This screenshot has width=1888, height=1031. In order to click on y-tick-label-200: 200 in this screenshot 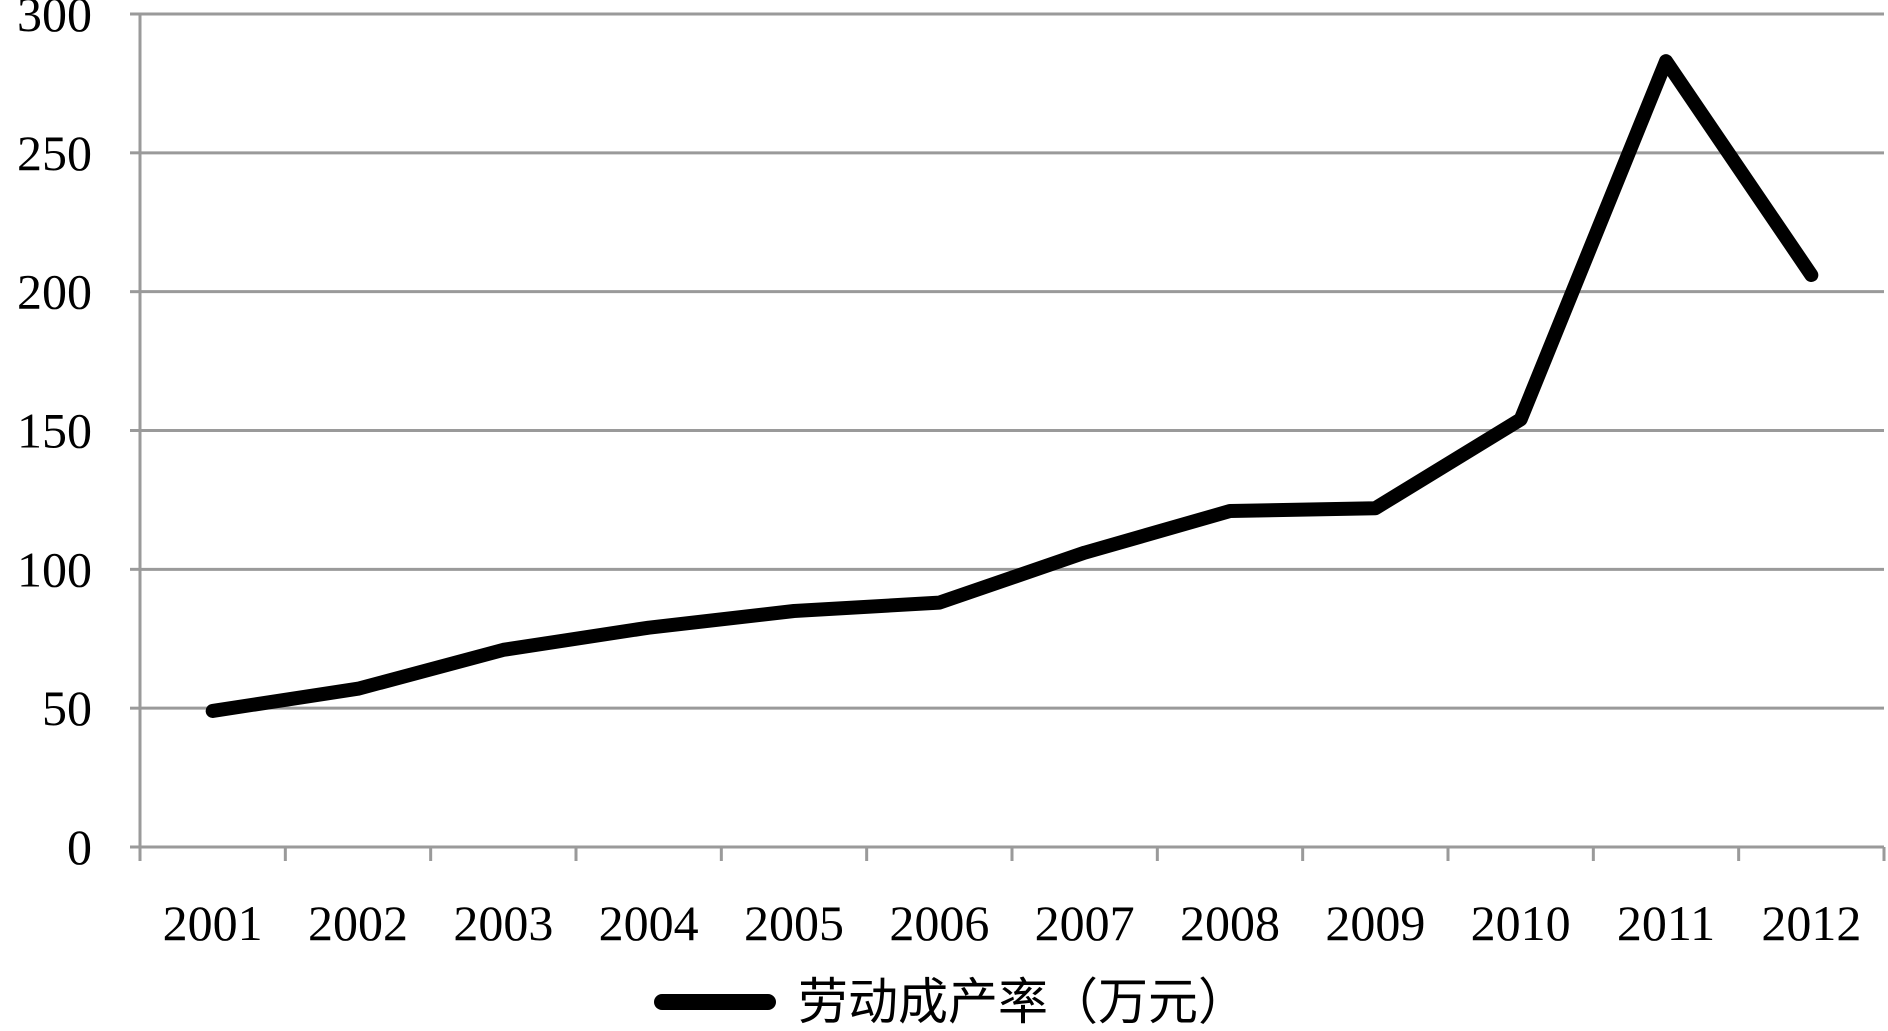, I will do `click(54, 292)`.